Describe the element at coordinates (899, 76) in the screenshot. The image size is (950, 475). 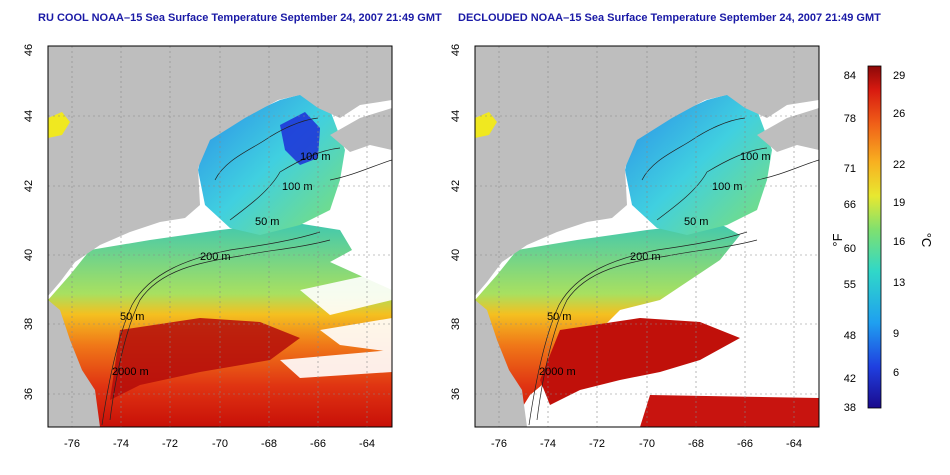
I see `celsius-tick: 29` at that location.